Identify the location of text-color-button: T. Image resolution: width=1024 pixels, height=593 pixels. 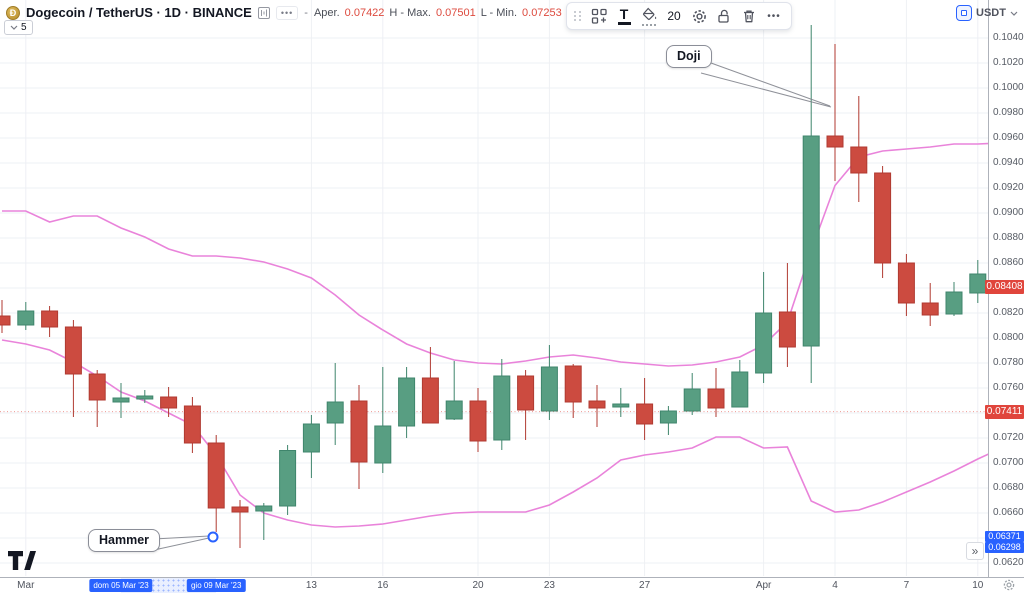
(624, 16).